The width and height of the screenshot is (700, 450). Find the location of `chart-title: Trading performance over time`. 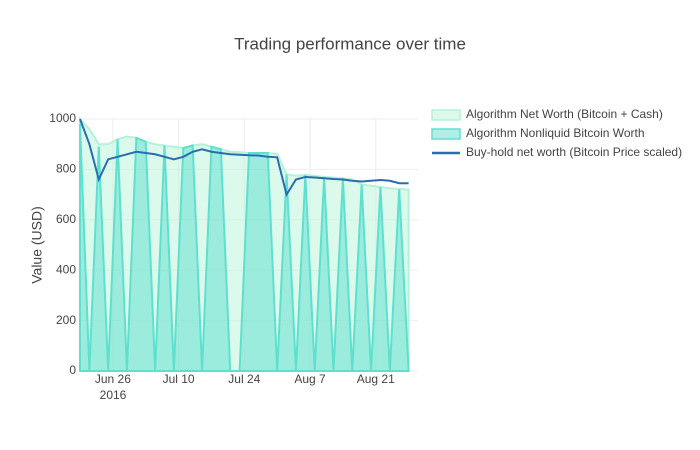

chart-title: Trading performance over time is located at coordinates (350, 43).